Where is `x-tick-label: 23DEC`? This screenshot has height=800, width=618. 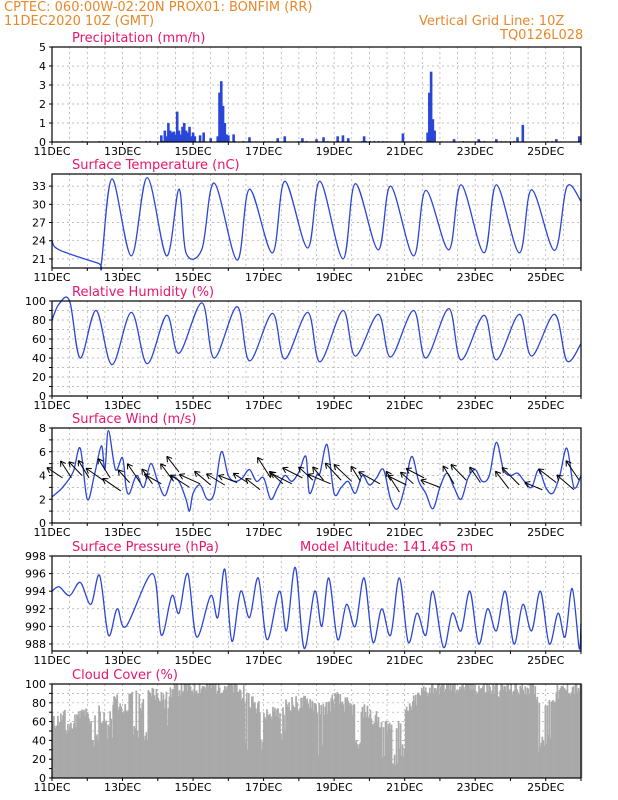 x-tick-label: 23DEC is located at coordinates (475, 151).